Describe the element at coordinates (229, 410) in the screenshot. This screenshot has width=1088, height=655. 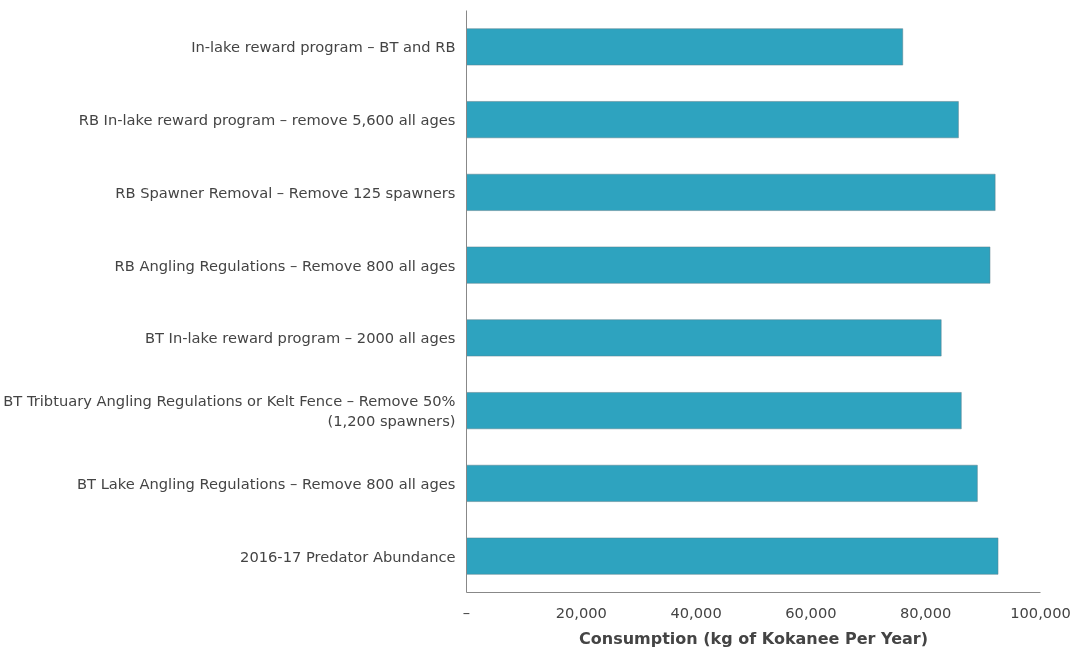
I see `y-tick-label: BT Tribtuary Angling Regulations or Kelt Fence – Remove 50% (1,200 spawners)` at that location.